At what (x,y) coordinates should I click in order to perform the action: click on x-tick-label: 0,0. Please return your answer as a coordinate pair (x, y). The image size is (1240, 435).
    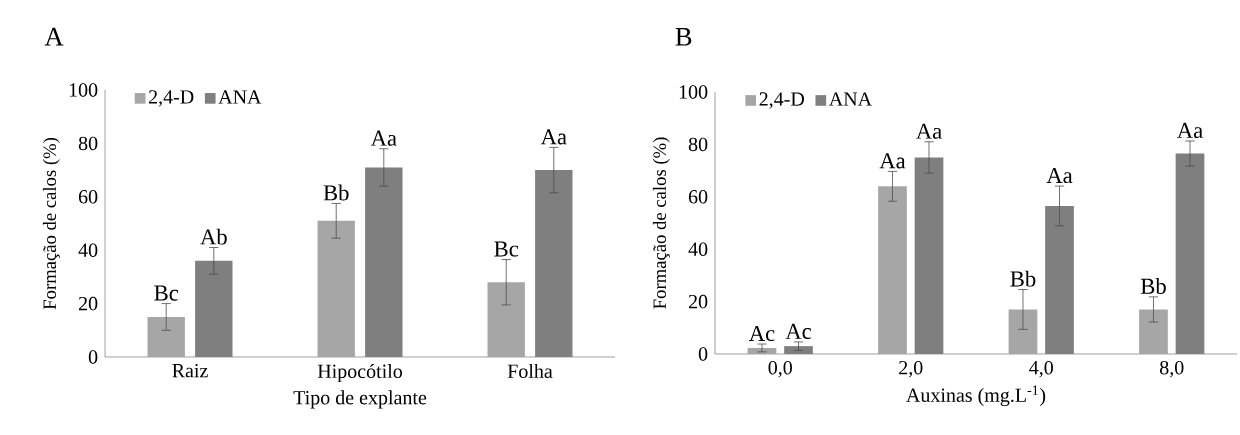
    Looking at the image, I should click on (780, 369).